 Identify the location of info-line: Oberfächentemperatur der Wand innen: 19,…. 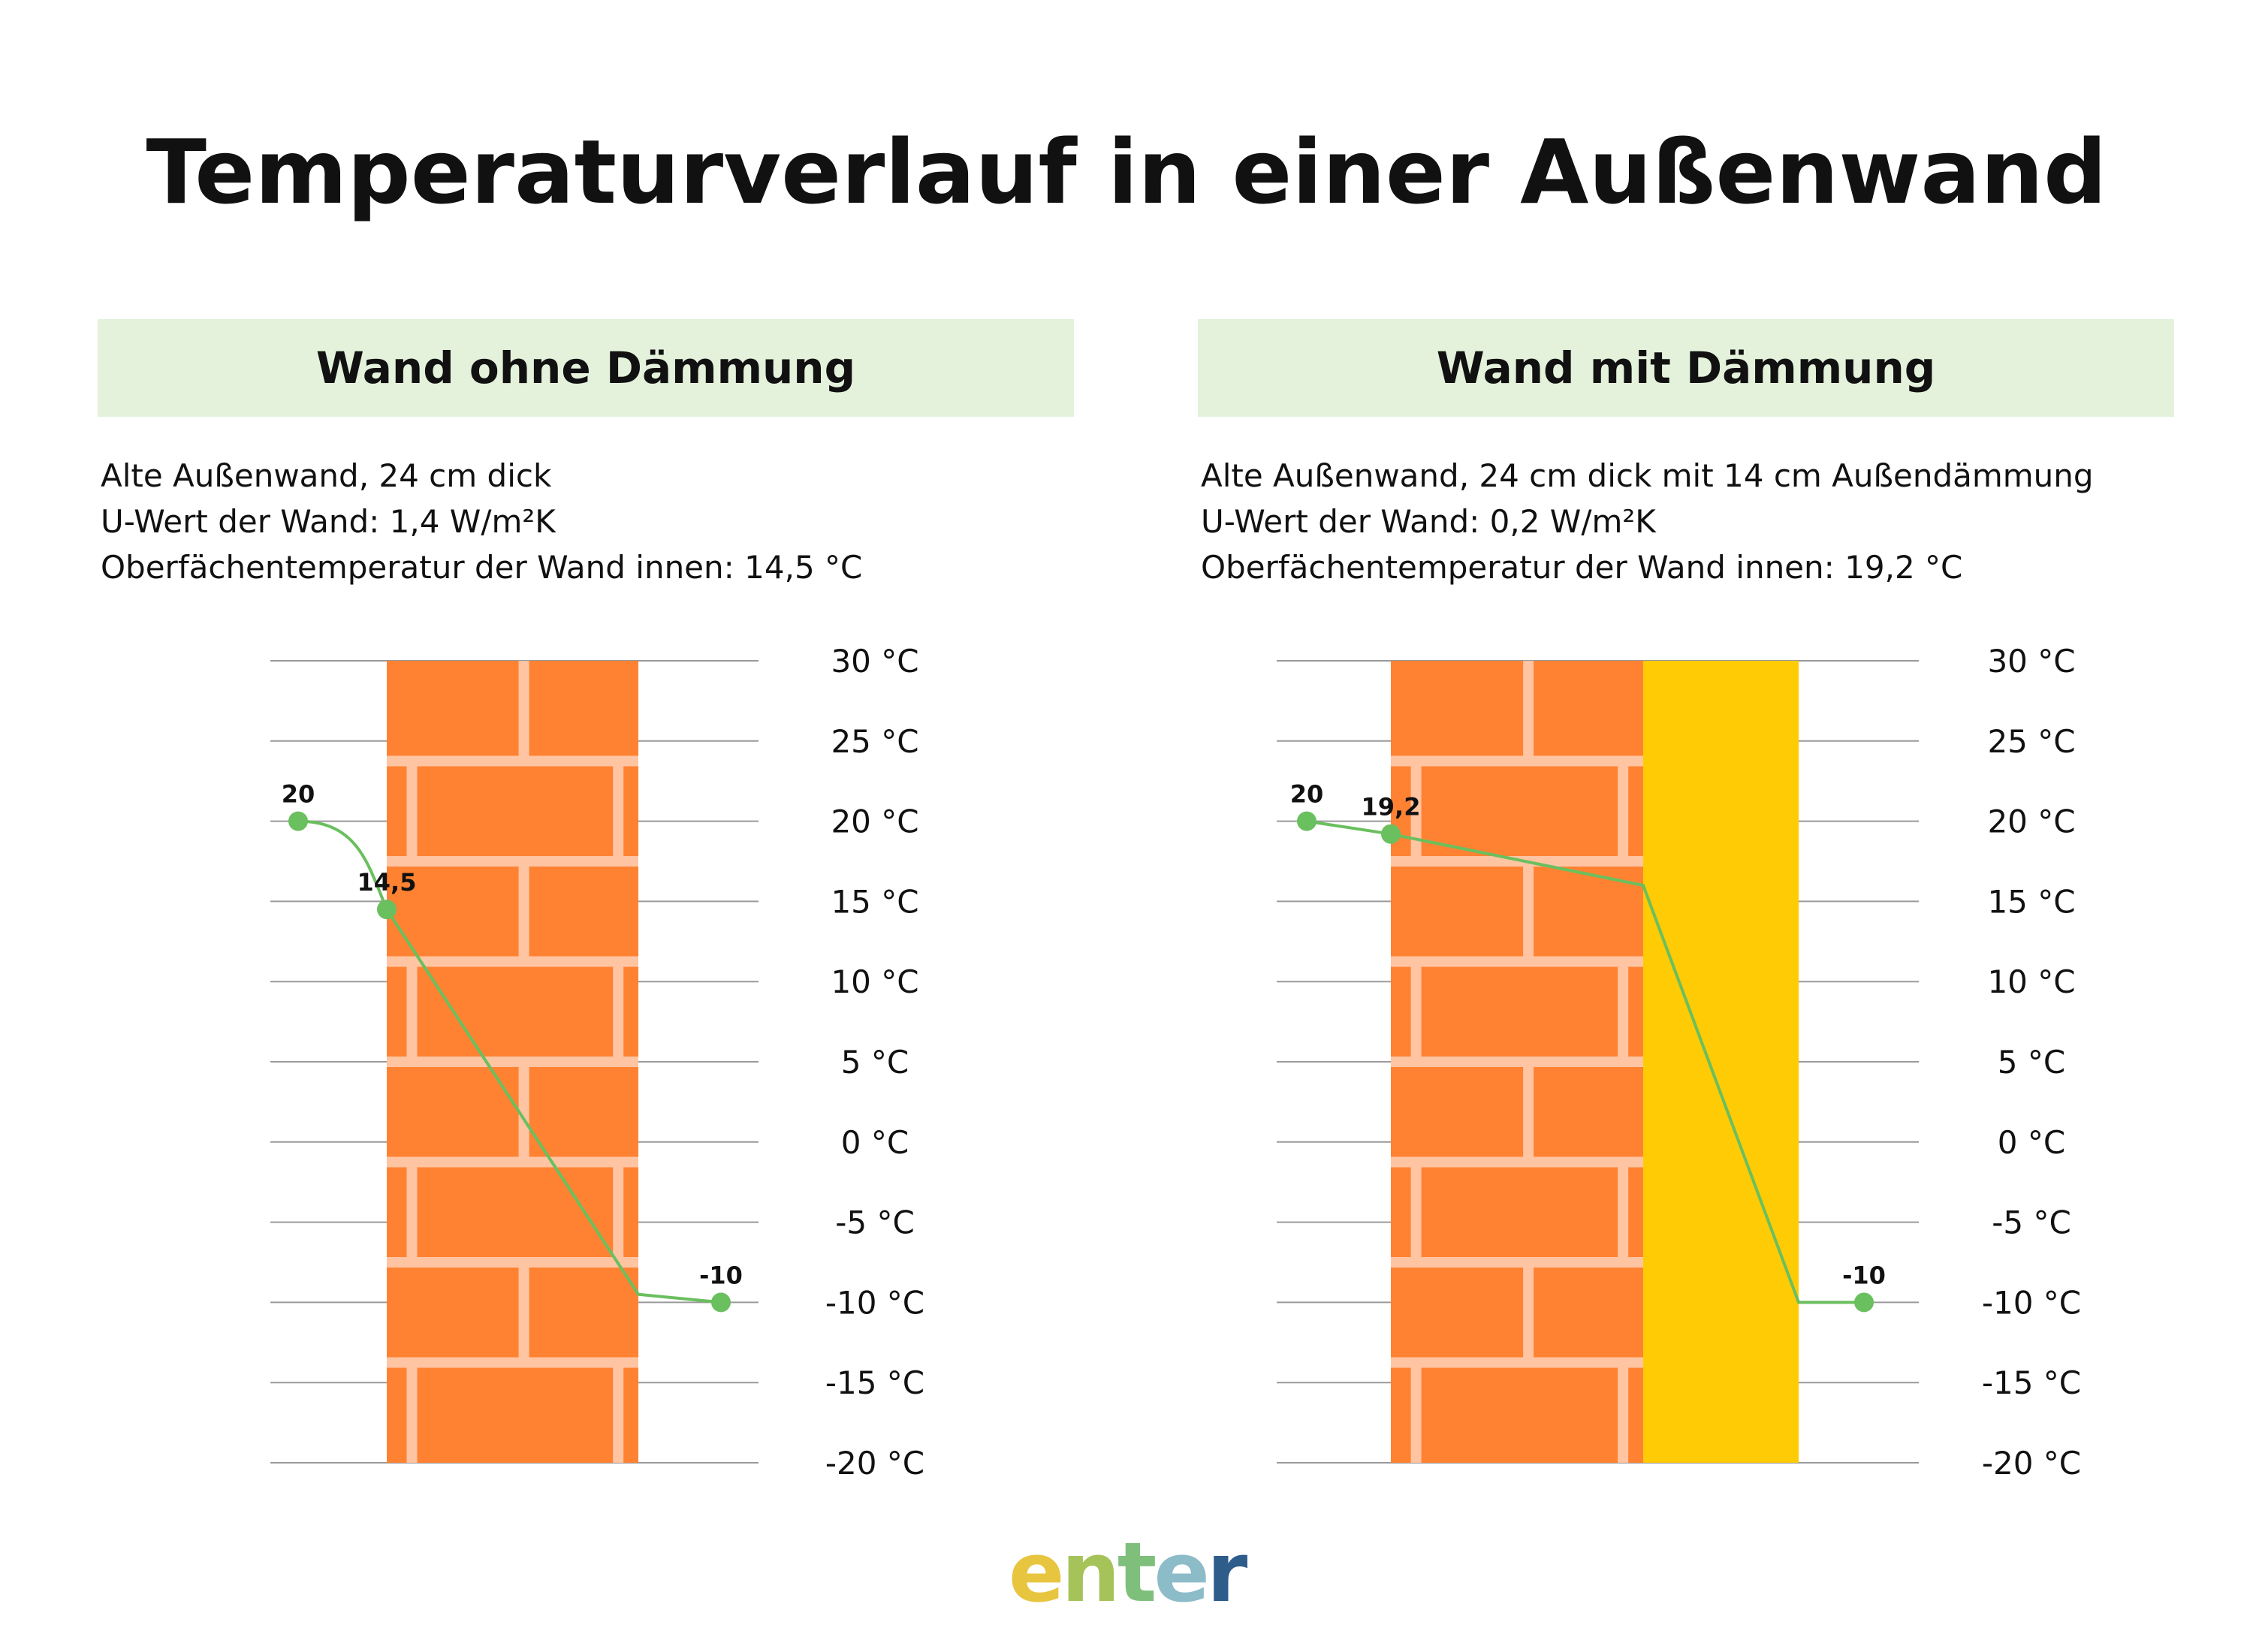
(1582, 567).